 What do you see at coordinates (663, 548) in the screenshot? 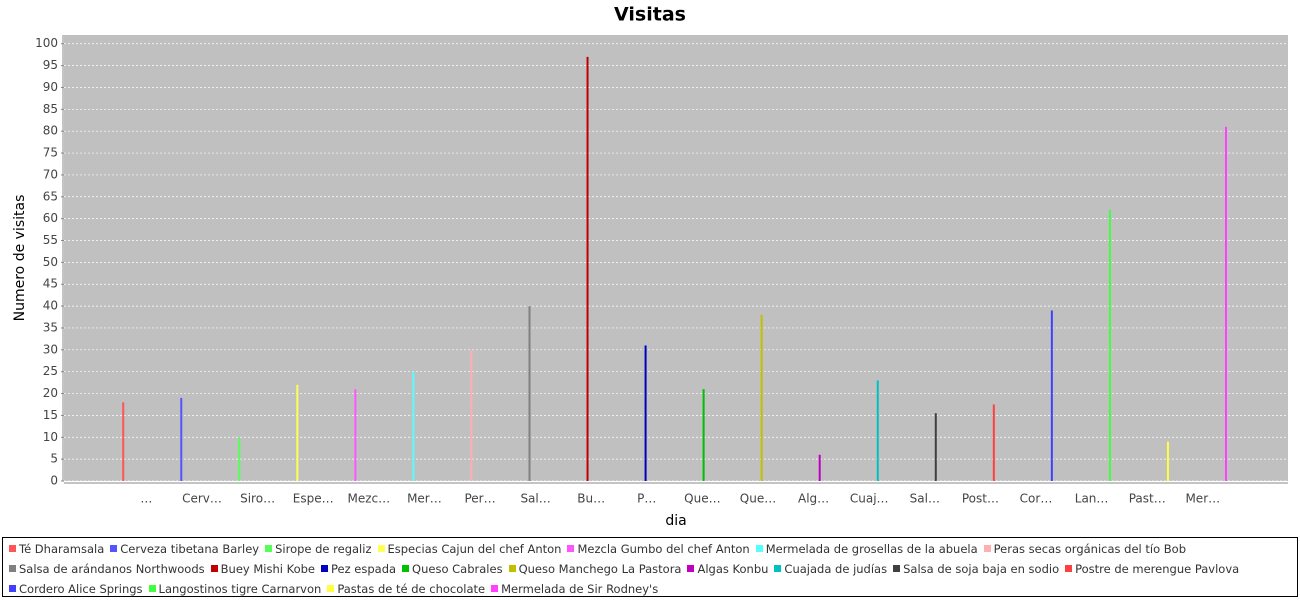
I see `legend-label: Mezcla Gumbo del chef Anton` at bounding box center [663, 548].